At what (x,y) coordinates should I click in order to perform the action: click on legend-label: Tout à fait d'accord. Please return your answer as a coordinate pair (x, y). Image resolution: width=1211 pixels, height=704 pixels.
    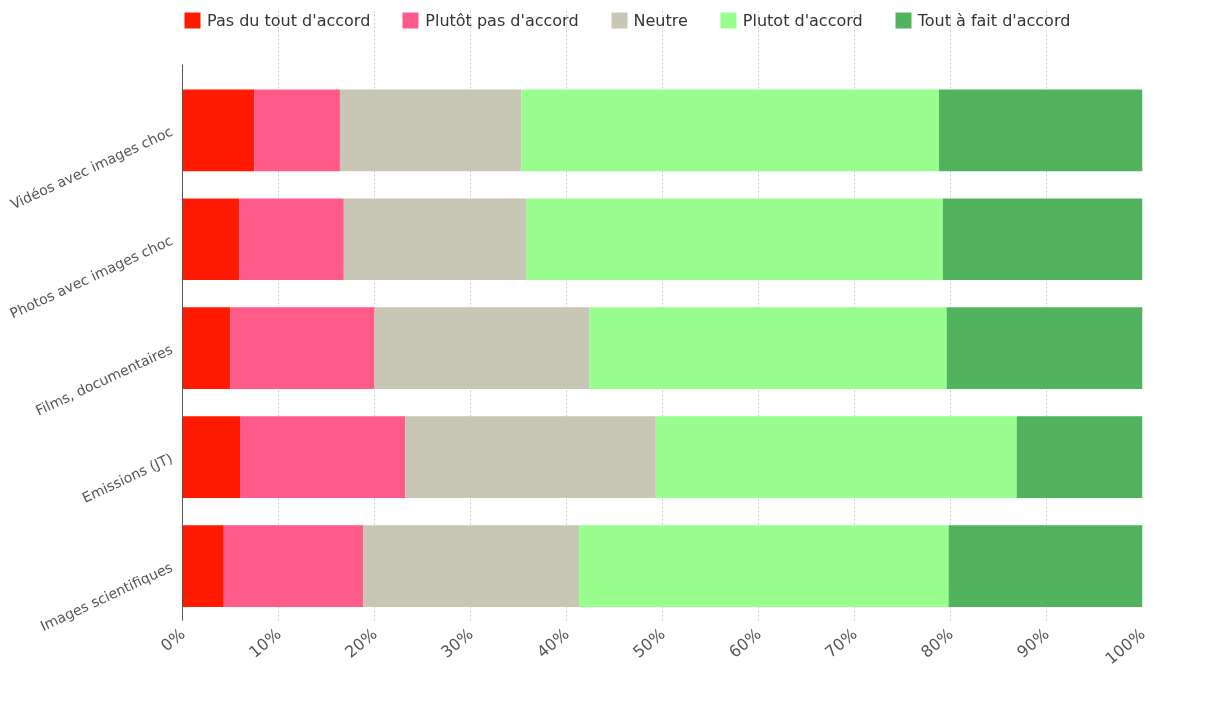
    Looking at the image, I should click on (994, 20).